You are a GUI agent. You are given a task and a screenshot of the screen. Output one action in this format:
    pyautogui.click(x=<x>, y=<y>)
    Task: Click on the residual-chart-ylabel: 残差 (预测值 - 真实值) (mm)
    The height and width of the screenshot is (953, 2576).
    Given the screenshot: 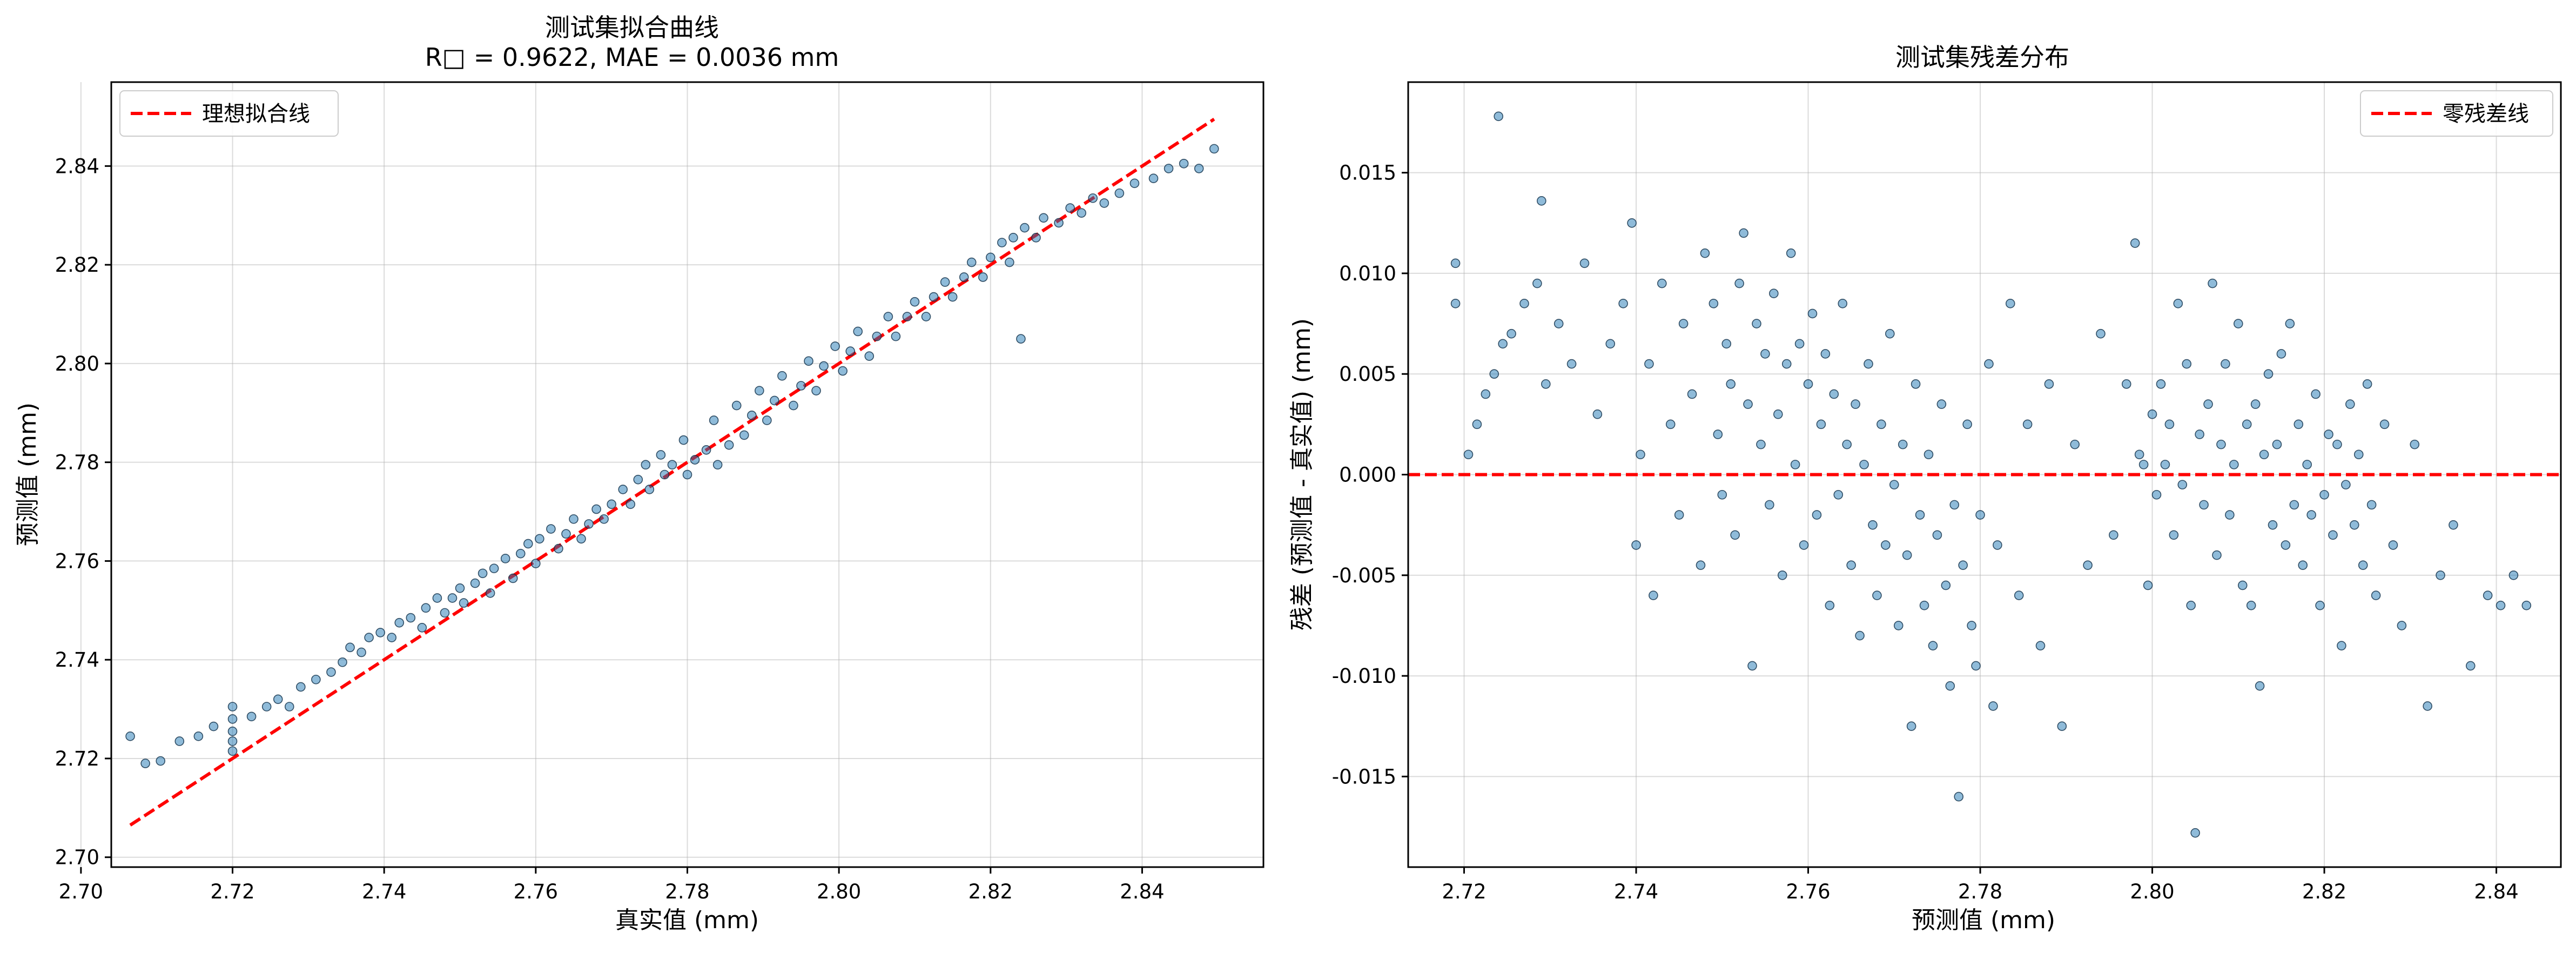 What is the action you would take?
    pyautogui.click(x=1302, y=474)
    